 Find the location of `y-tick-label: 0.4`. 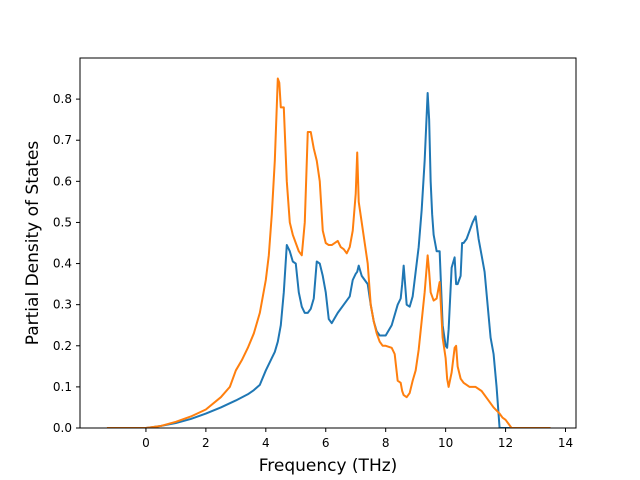

y-tick-label: 0.4 is located at coordinates (62, 264).